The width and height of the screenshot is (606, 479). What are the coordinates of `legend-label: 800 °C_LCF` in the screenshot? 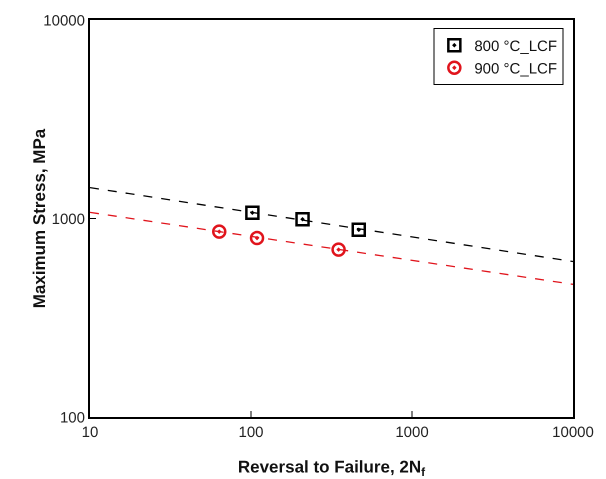 It's located at (516, 47).